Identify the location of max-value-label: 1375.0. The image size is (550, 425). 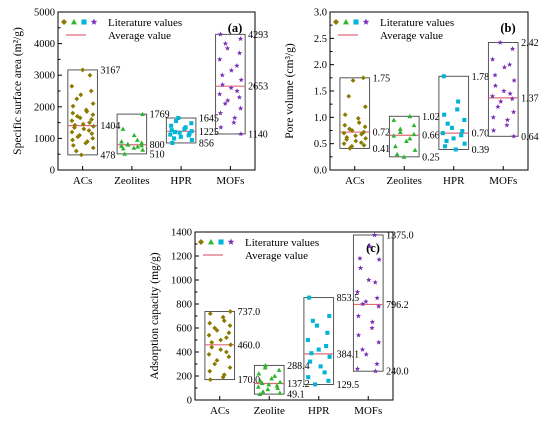
(400, 236).